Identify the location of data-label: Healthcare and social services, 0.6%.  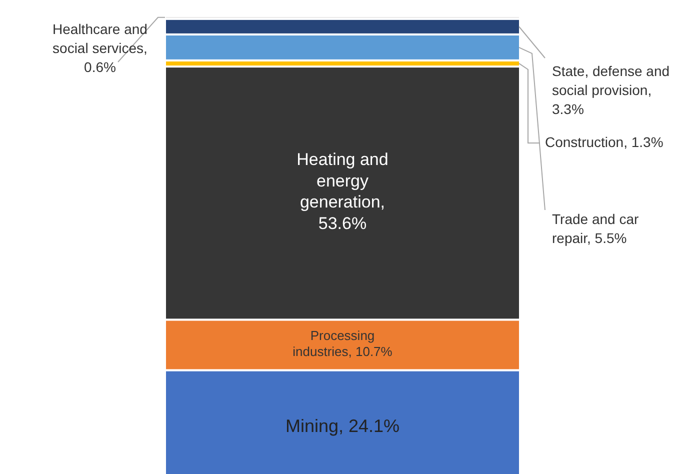
(100, 47).